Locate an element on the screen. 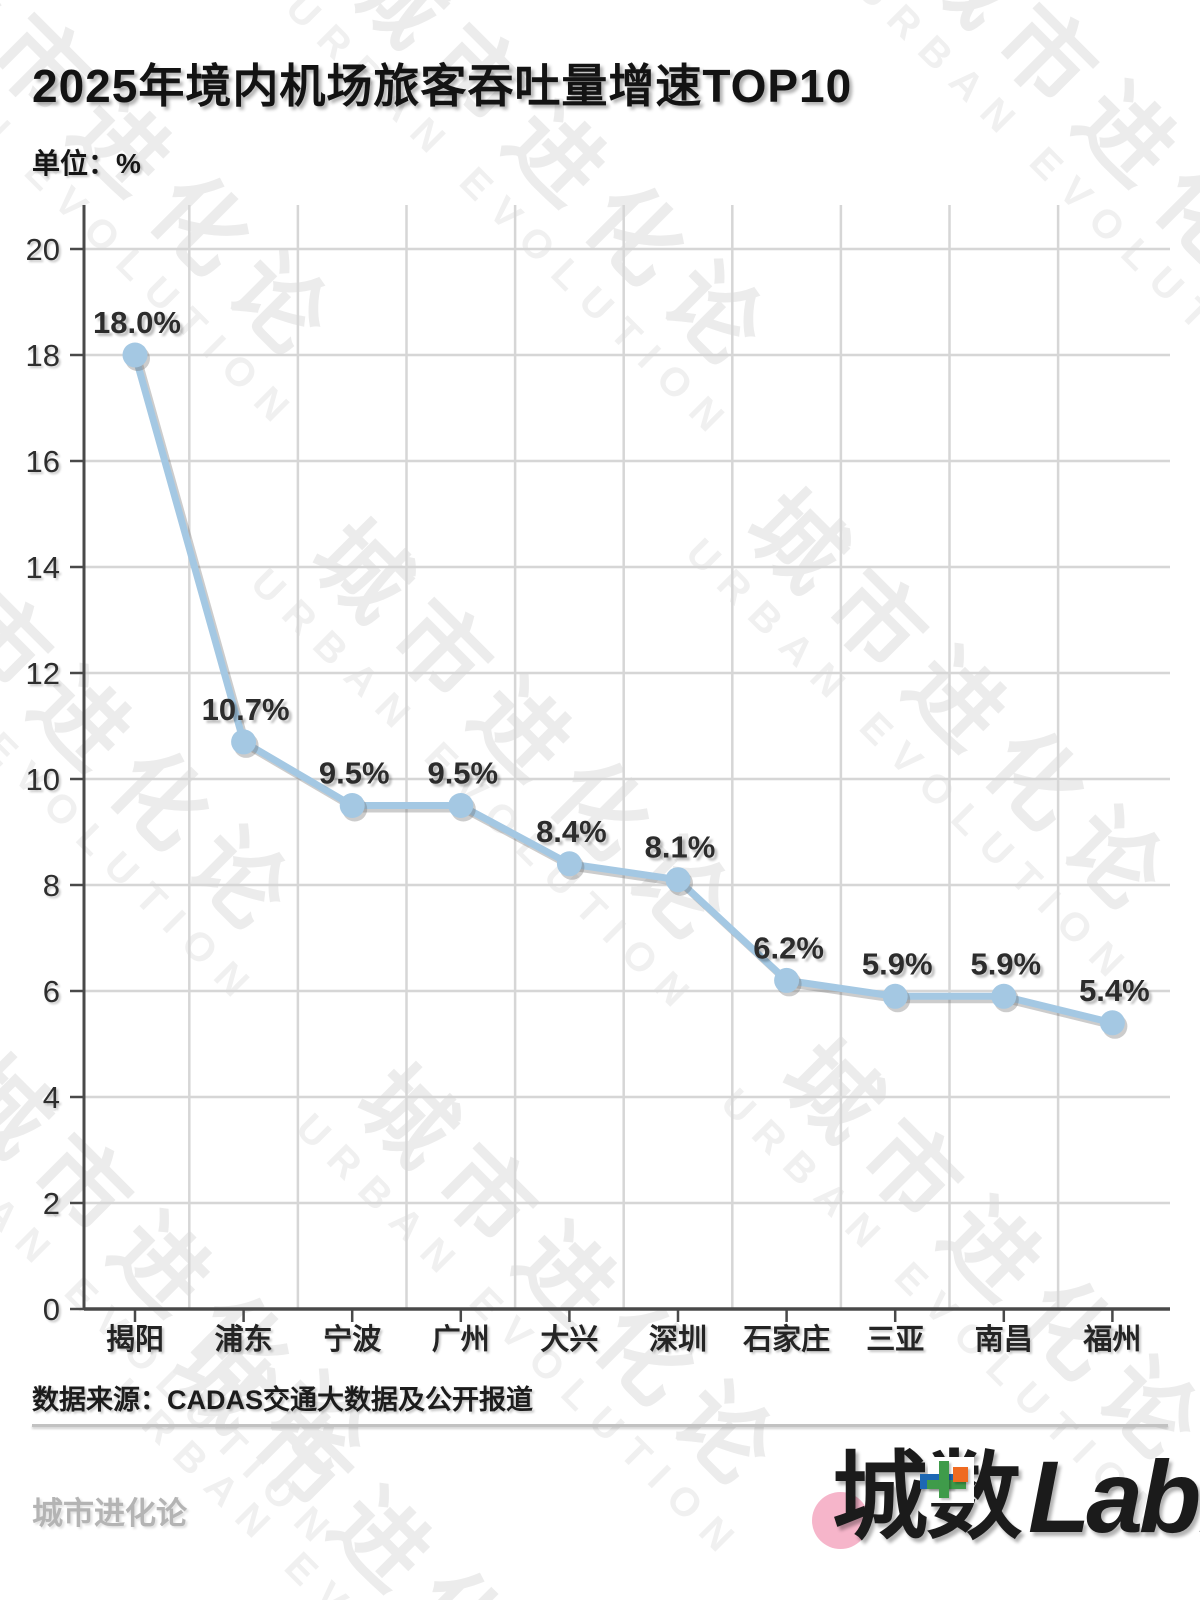  category-label: 石家庄 is located at coordinates (786, 1339).